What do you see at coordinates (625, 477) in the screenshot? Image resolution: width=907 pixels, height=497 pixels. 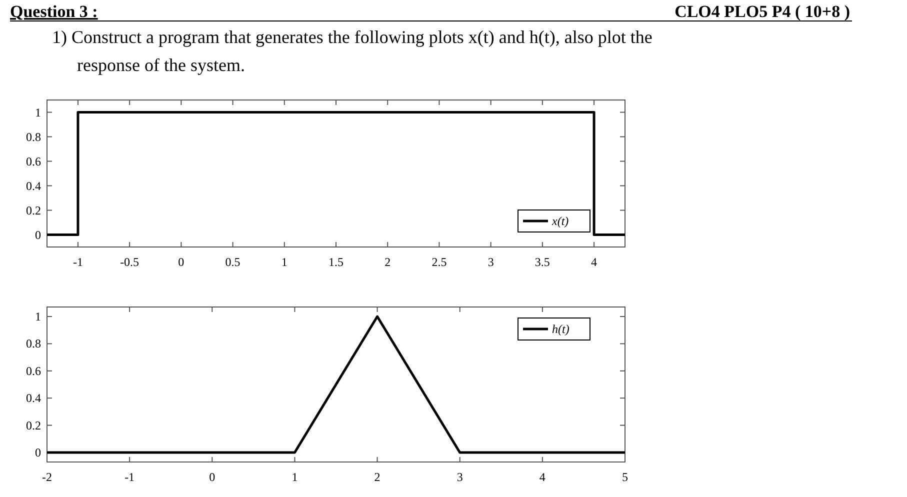 I see `x-tick-label: 5` at bounding box center [625, 477].